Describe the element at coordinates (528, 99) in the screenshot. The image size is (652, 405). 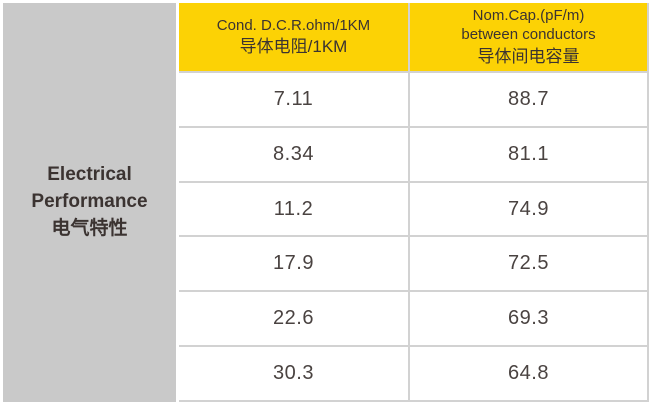
I see `cell-cap-row1: 88.7` at that location.